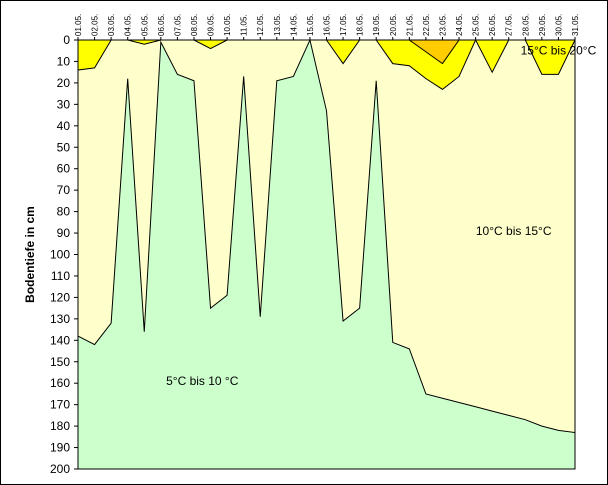 This screenshot has height=485, width=608. I want to click on x-tick-label: 11.05., so click(244, 25).